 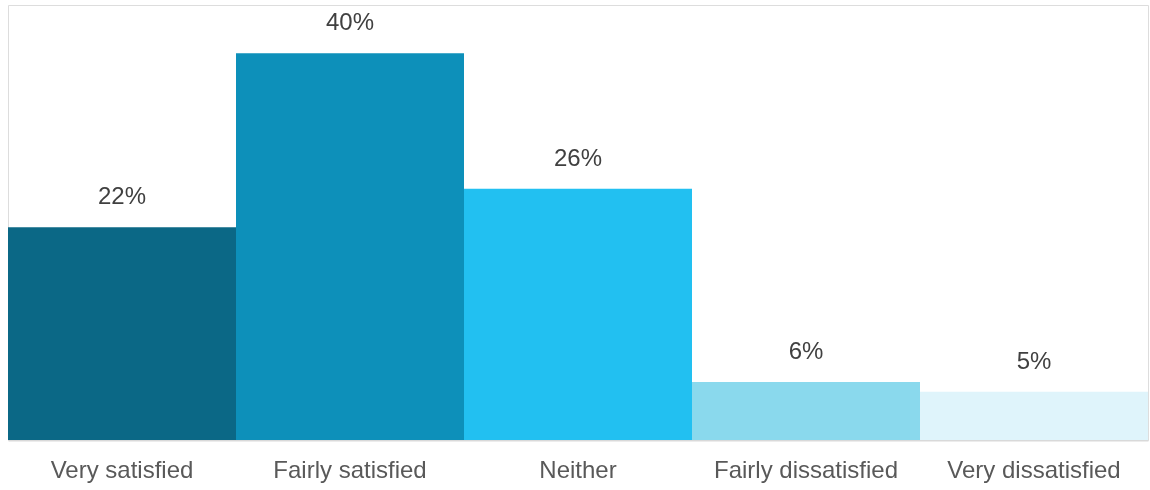 What do you see at coordinates (350, 22) in the screenshot?
I see `data-label: 40%` at bounding box center [350, 22].